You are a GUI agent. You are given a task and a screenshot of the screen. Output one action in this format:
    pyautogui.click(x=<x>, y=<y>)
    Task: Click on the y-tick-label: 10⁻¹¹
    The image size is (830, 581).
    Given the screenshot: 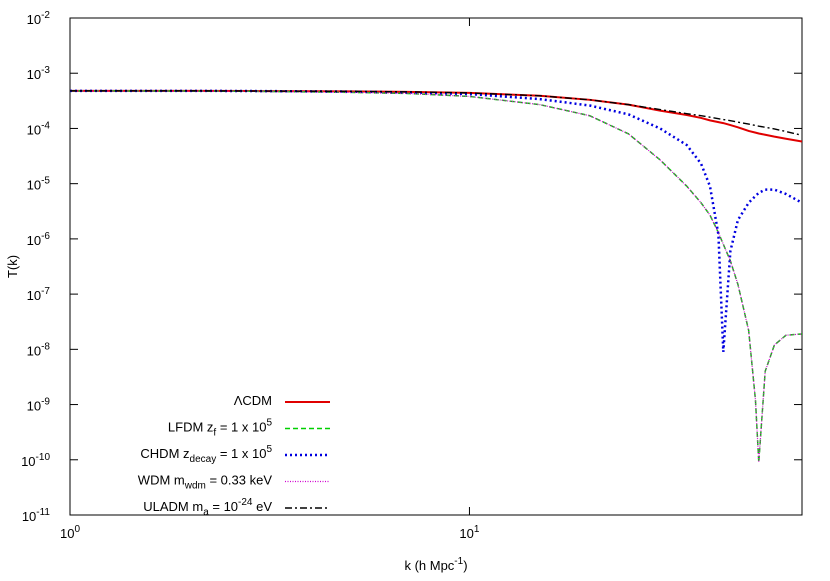 What is the action you would take?
    pyautogui.click(x=36, y=516)
    